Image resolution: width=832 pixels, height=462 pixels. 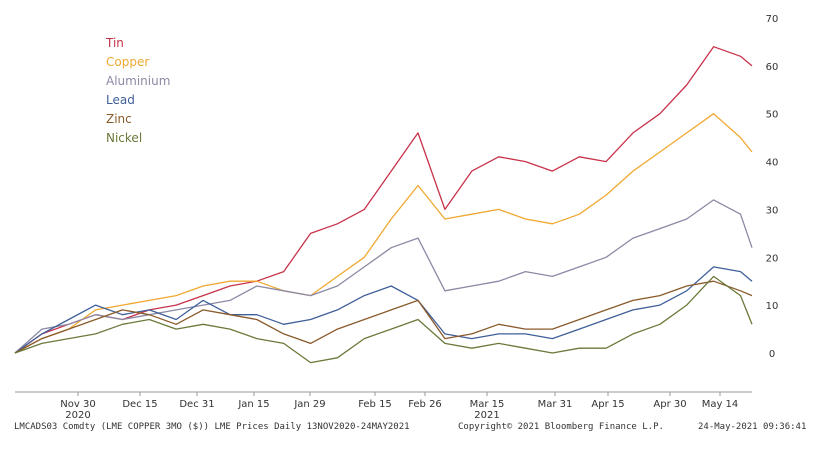 What do you see at coordinates (720, 404) in the screenshot?
I see `x-tick-label: May 14` at bounding box center [720, 404].